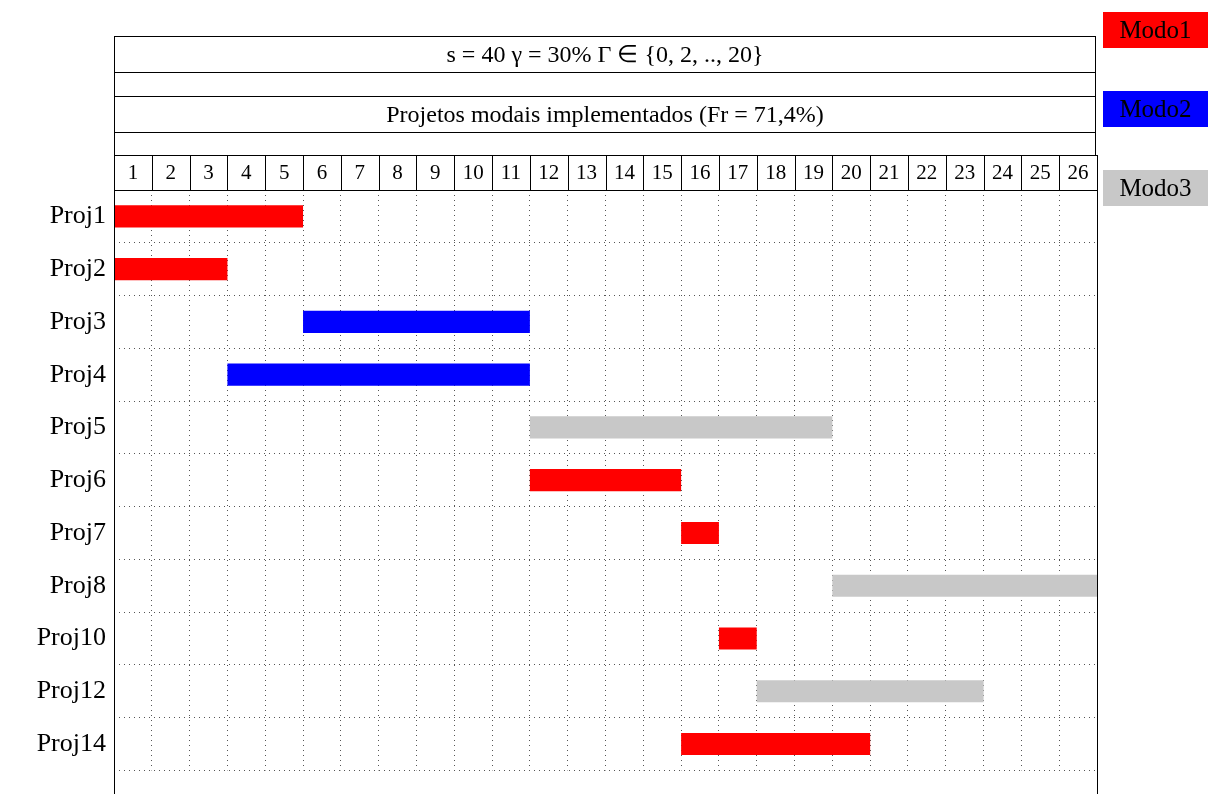 The image size is (1208, 794). Describe the element at coordinates (813, 171) in the screenshot. I see `x-tick-label: 19` at that location.